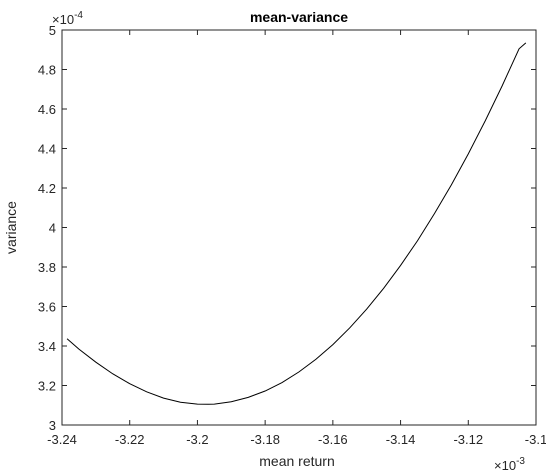 The height and width of the screenshot is (474, 546). I want to click on y-tick-label: 3.4, so click(47, 346).